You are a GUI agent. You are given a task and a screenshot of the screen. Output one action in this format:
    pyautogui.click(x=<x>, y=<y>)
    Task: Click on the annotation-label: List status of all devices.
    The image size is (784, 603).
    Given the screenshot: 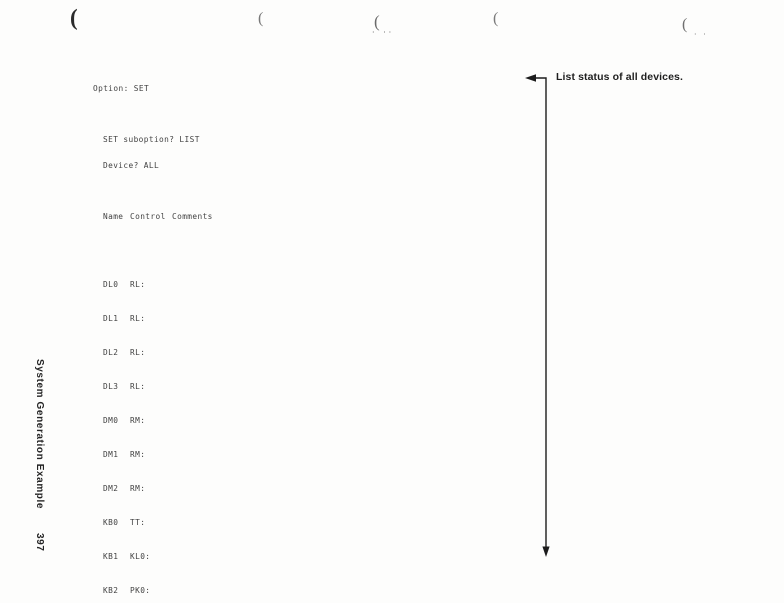 What is the action you would take?
    pyautogui.click(x=619, y=77)
    